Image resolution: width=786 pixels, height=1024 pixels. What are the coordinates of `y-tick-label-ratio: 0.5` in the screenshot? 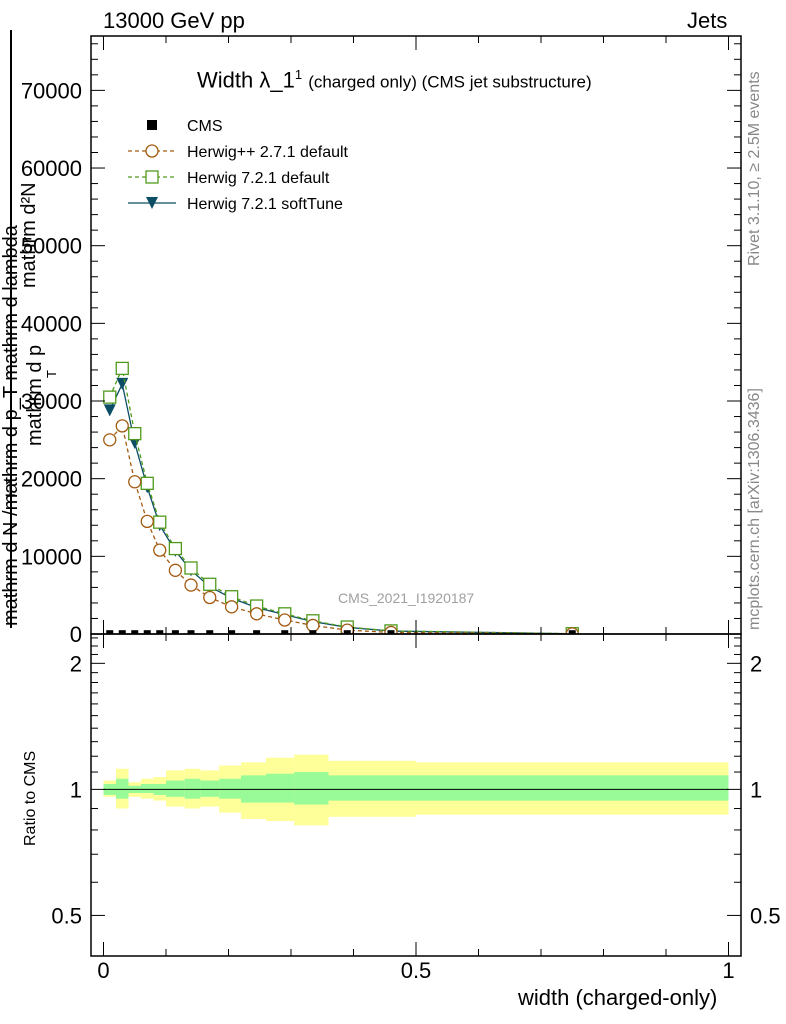 It's located at (66, 915).